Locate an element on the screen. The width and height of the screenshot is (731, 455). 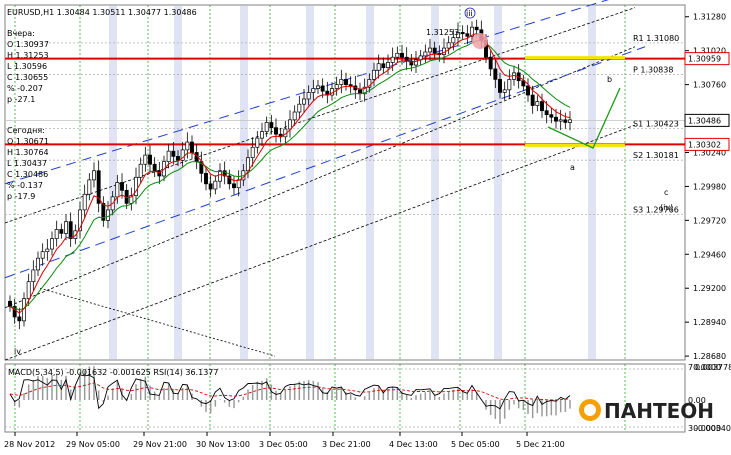
yesterday-value: % -0.207 is located at coordinates (25, 88).